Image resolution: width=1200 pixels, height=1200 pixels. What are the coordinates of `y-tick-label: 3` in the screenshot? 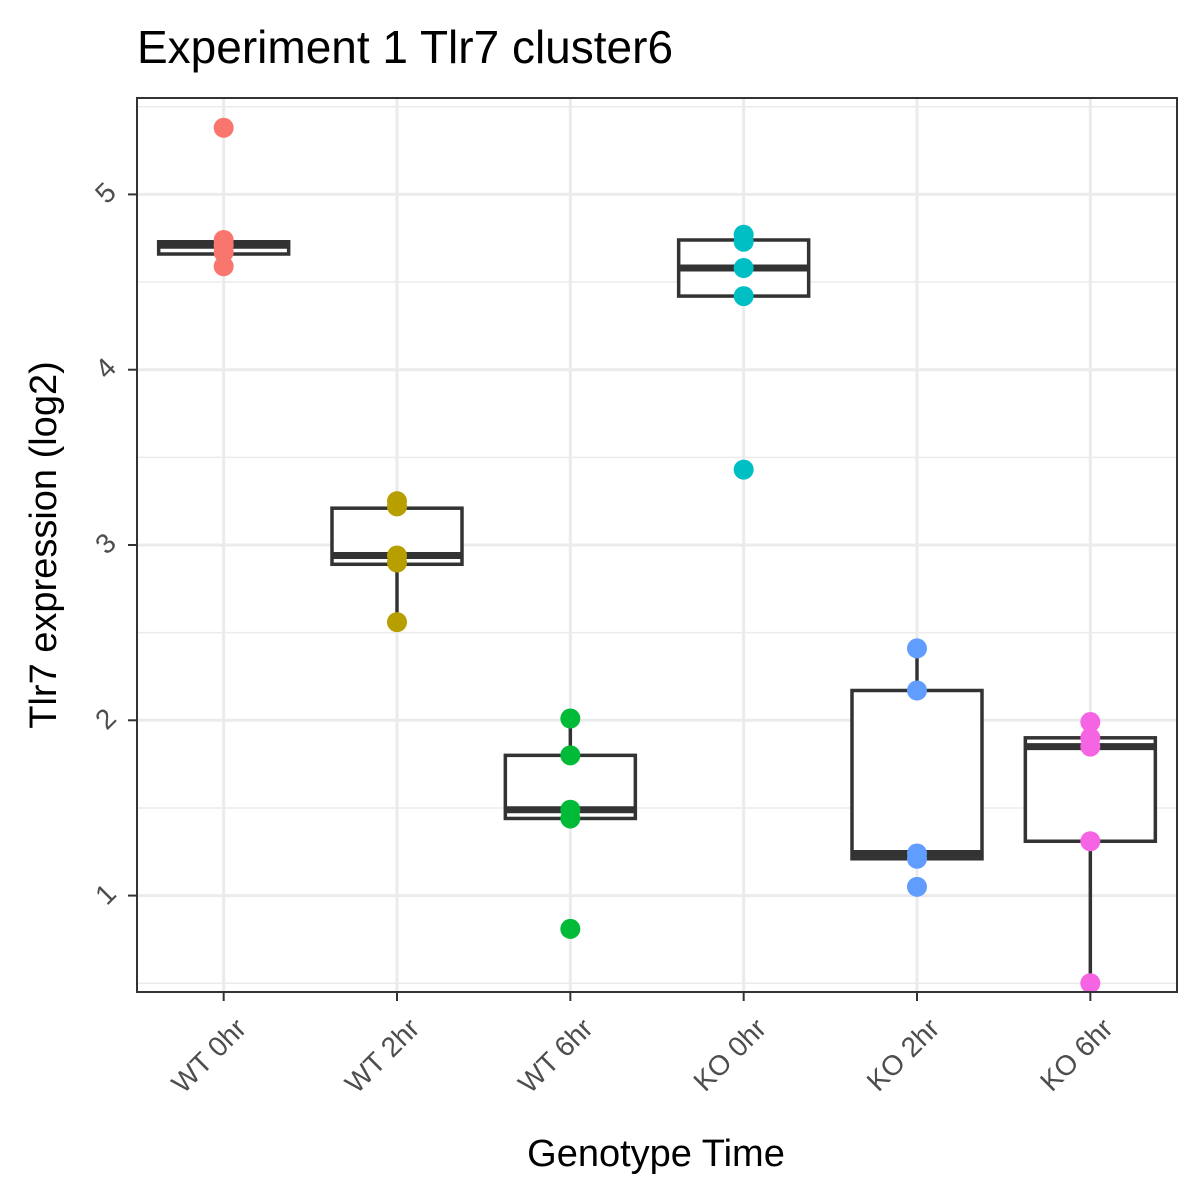 It's located at (105, 543).